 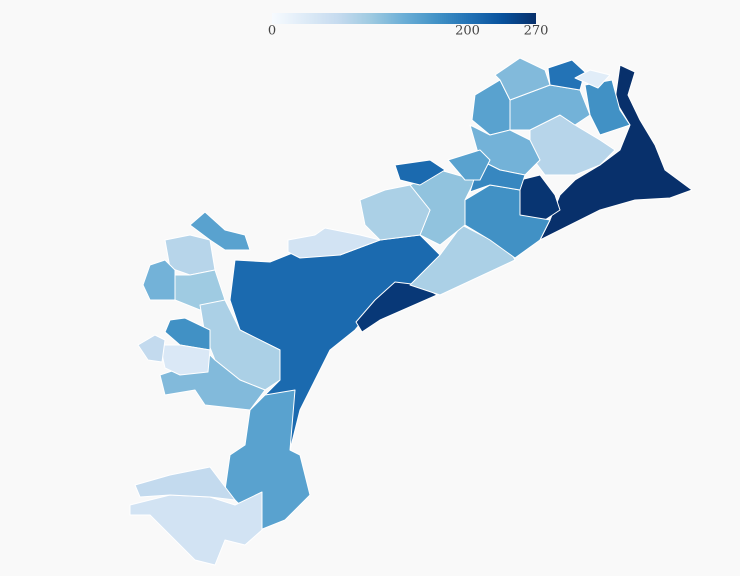 What do you see at coordinates (272, 31) in the screenshot?
I see `legend-tick-label: 0` at bounding box center [272, 31].